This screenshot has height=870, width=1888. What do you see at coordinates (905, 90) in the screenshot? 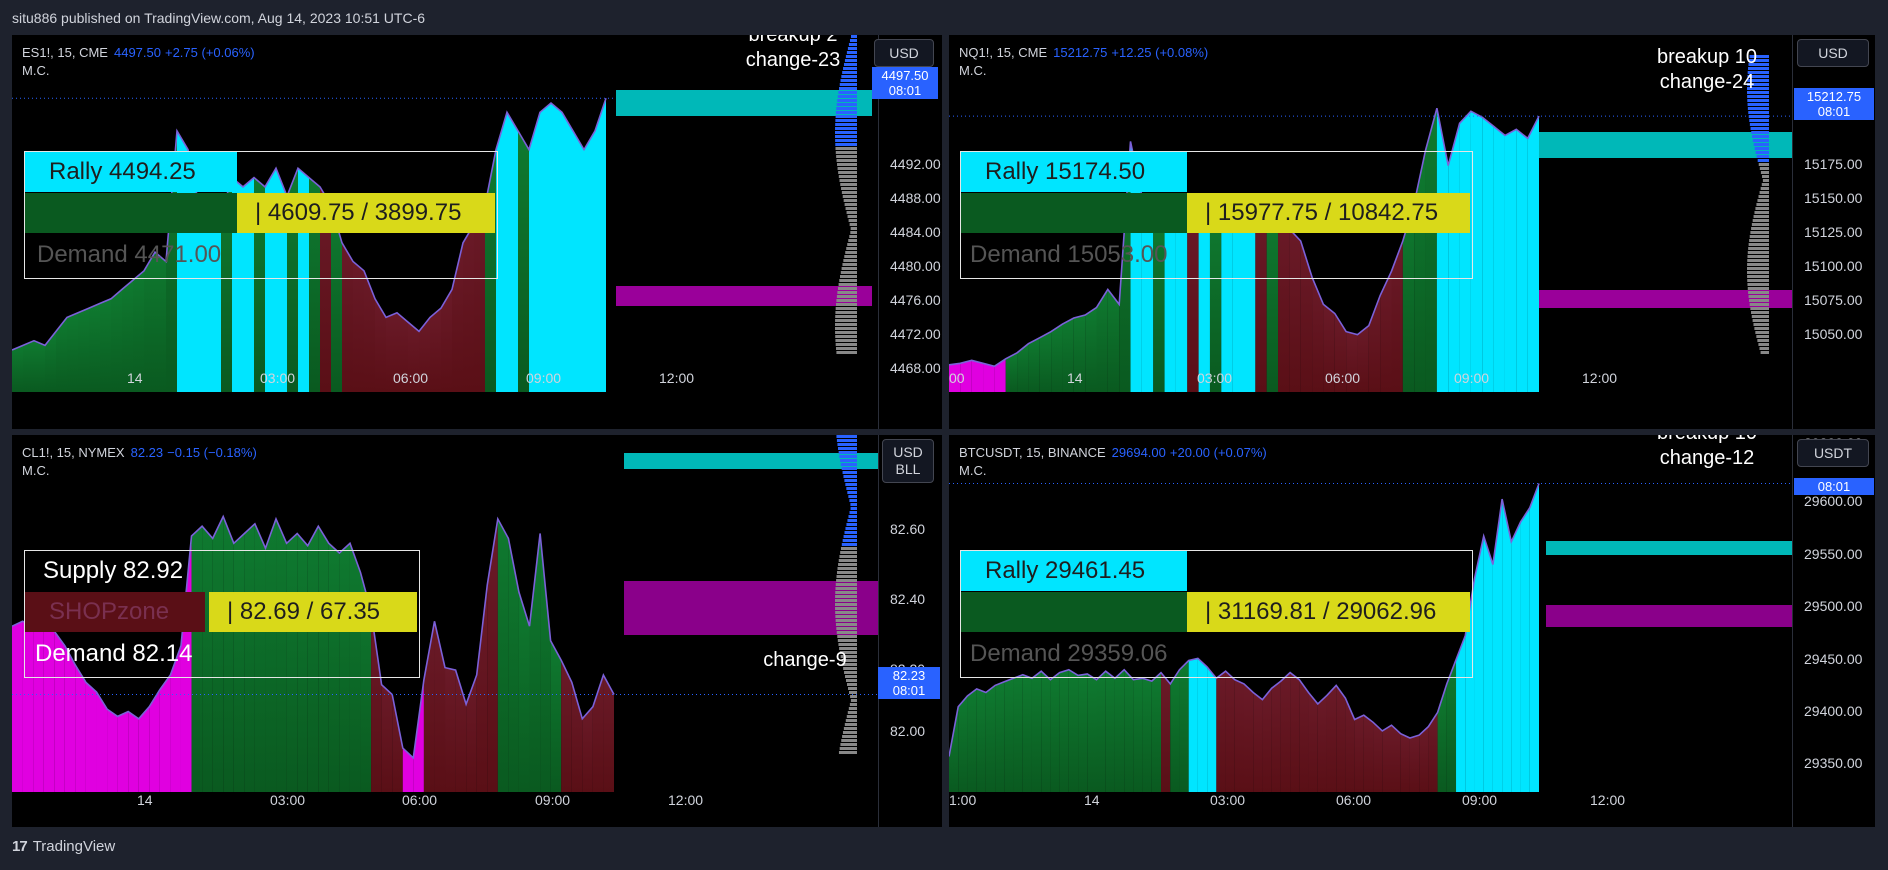
I see `price-tag-time: 08:01` at bounding box center [905, 90].